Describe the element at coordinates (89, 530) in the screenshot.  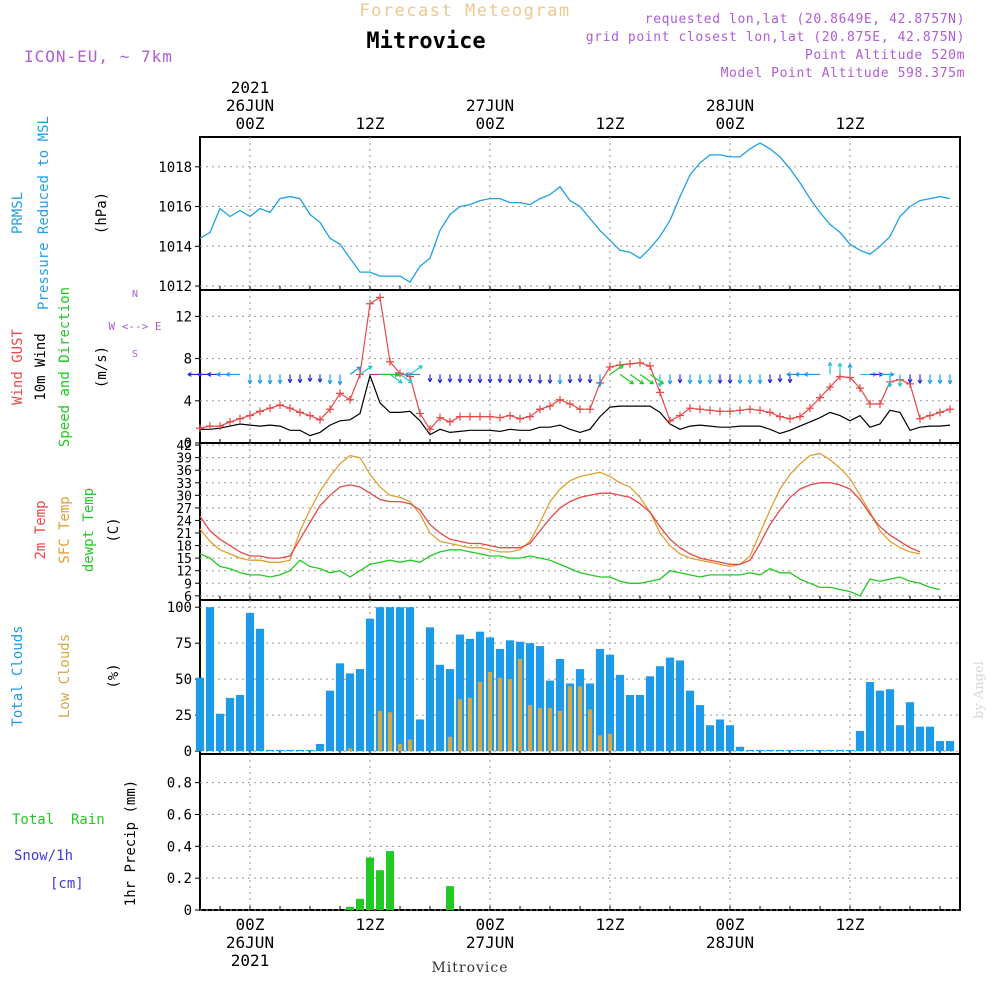
I see `temp-dewpt-label: dewpt Temp` at that location.